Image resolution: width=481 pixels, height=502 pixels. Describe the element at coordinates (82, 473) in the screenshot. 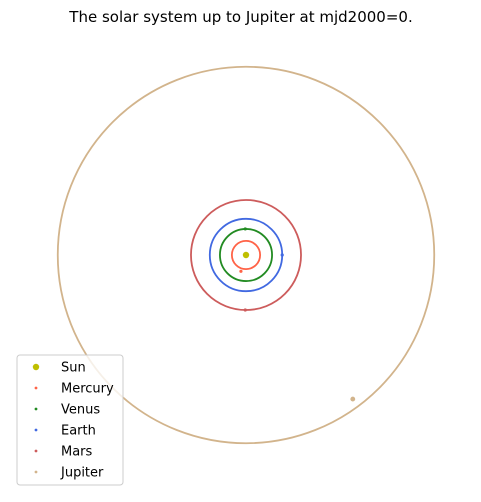

I see `legend-label-jupiter: Jupiter` at that location.